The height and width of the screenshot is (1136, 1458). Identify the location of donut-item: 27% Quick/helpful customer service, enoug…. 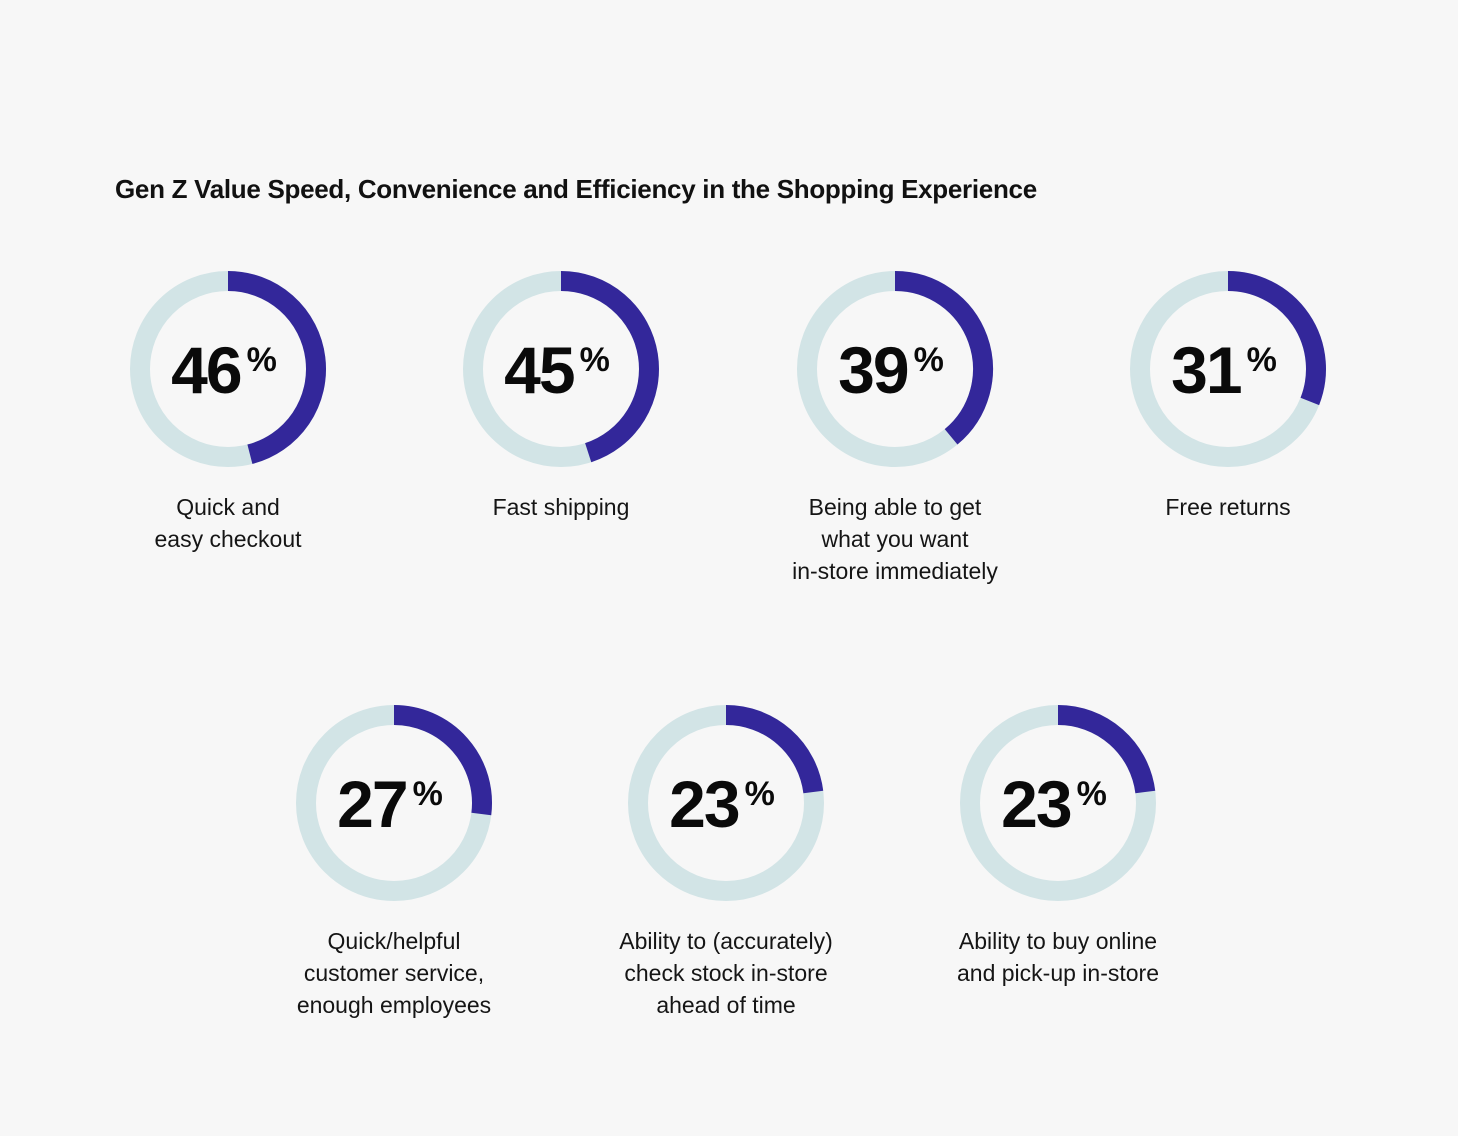
(394, 862).